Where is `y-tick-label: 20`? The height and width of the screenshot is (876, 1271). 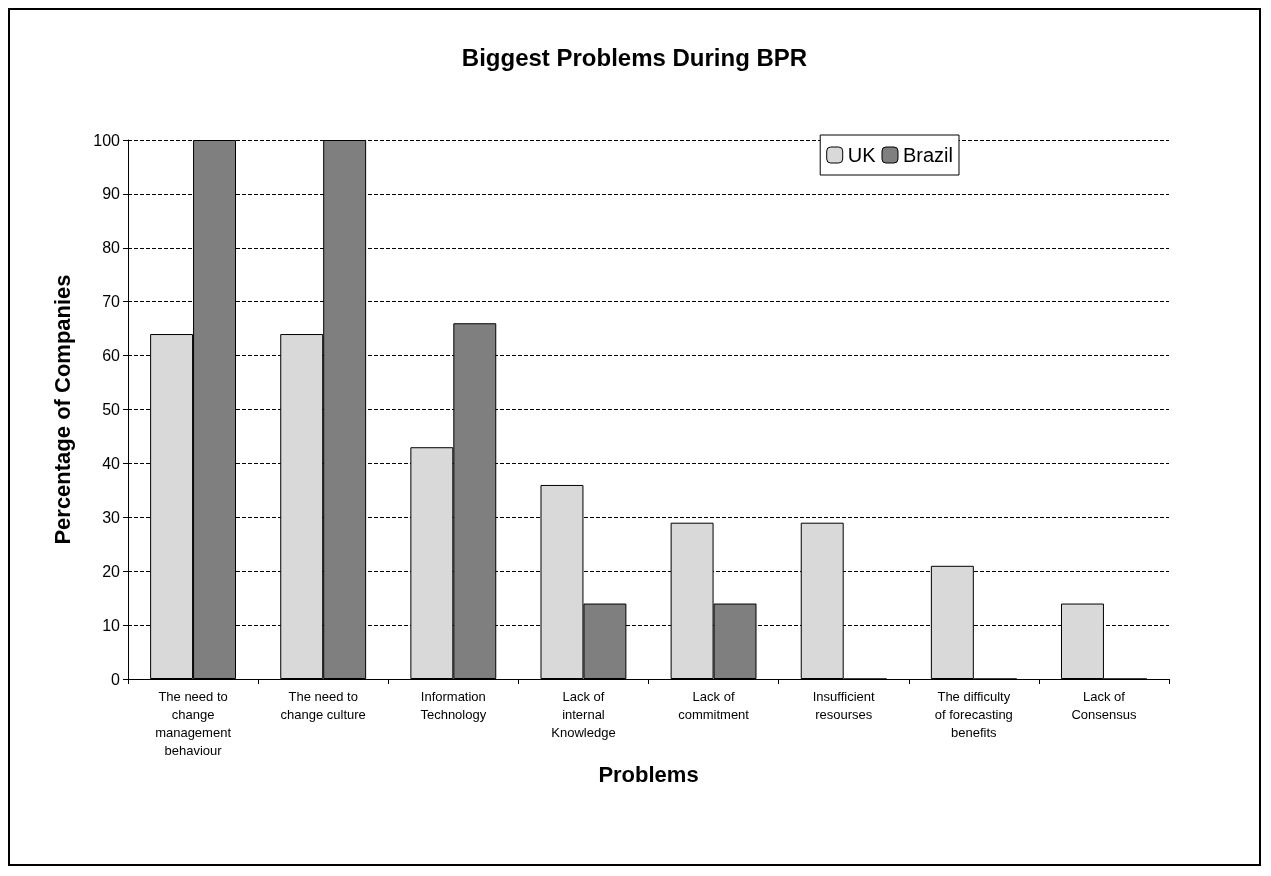 y-tick-label: 20 is located at coordinates (111, 571).